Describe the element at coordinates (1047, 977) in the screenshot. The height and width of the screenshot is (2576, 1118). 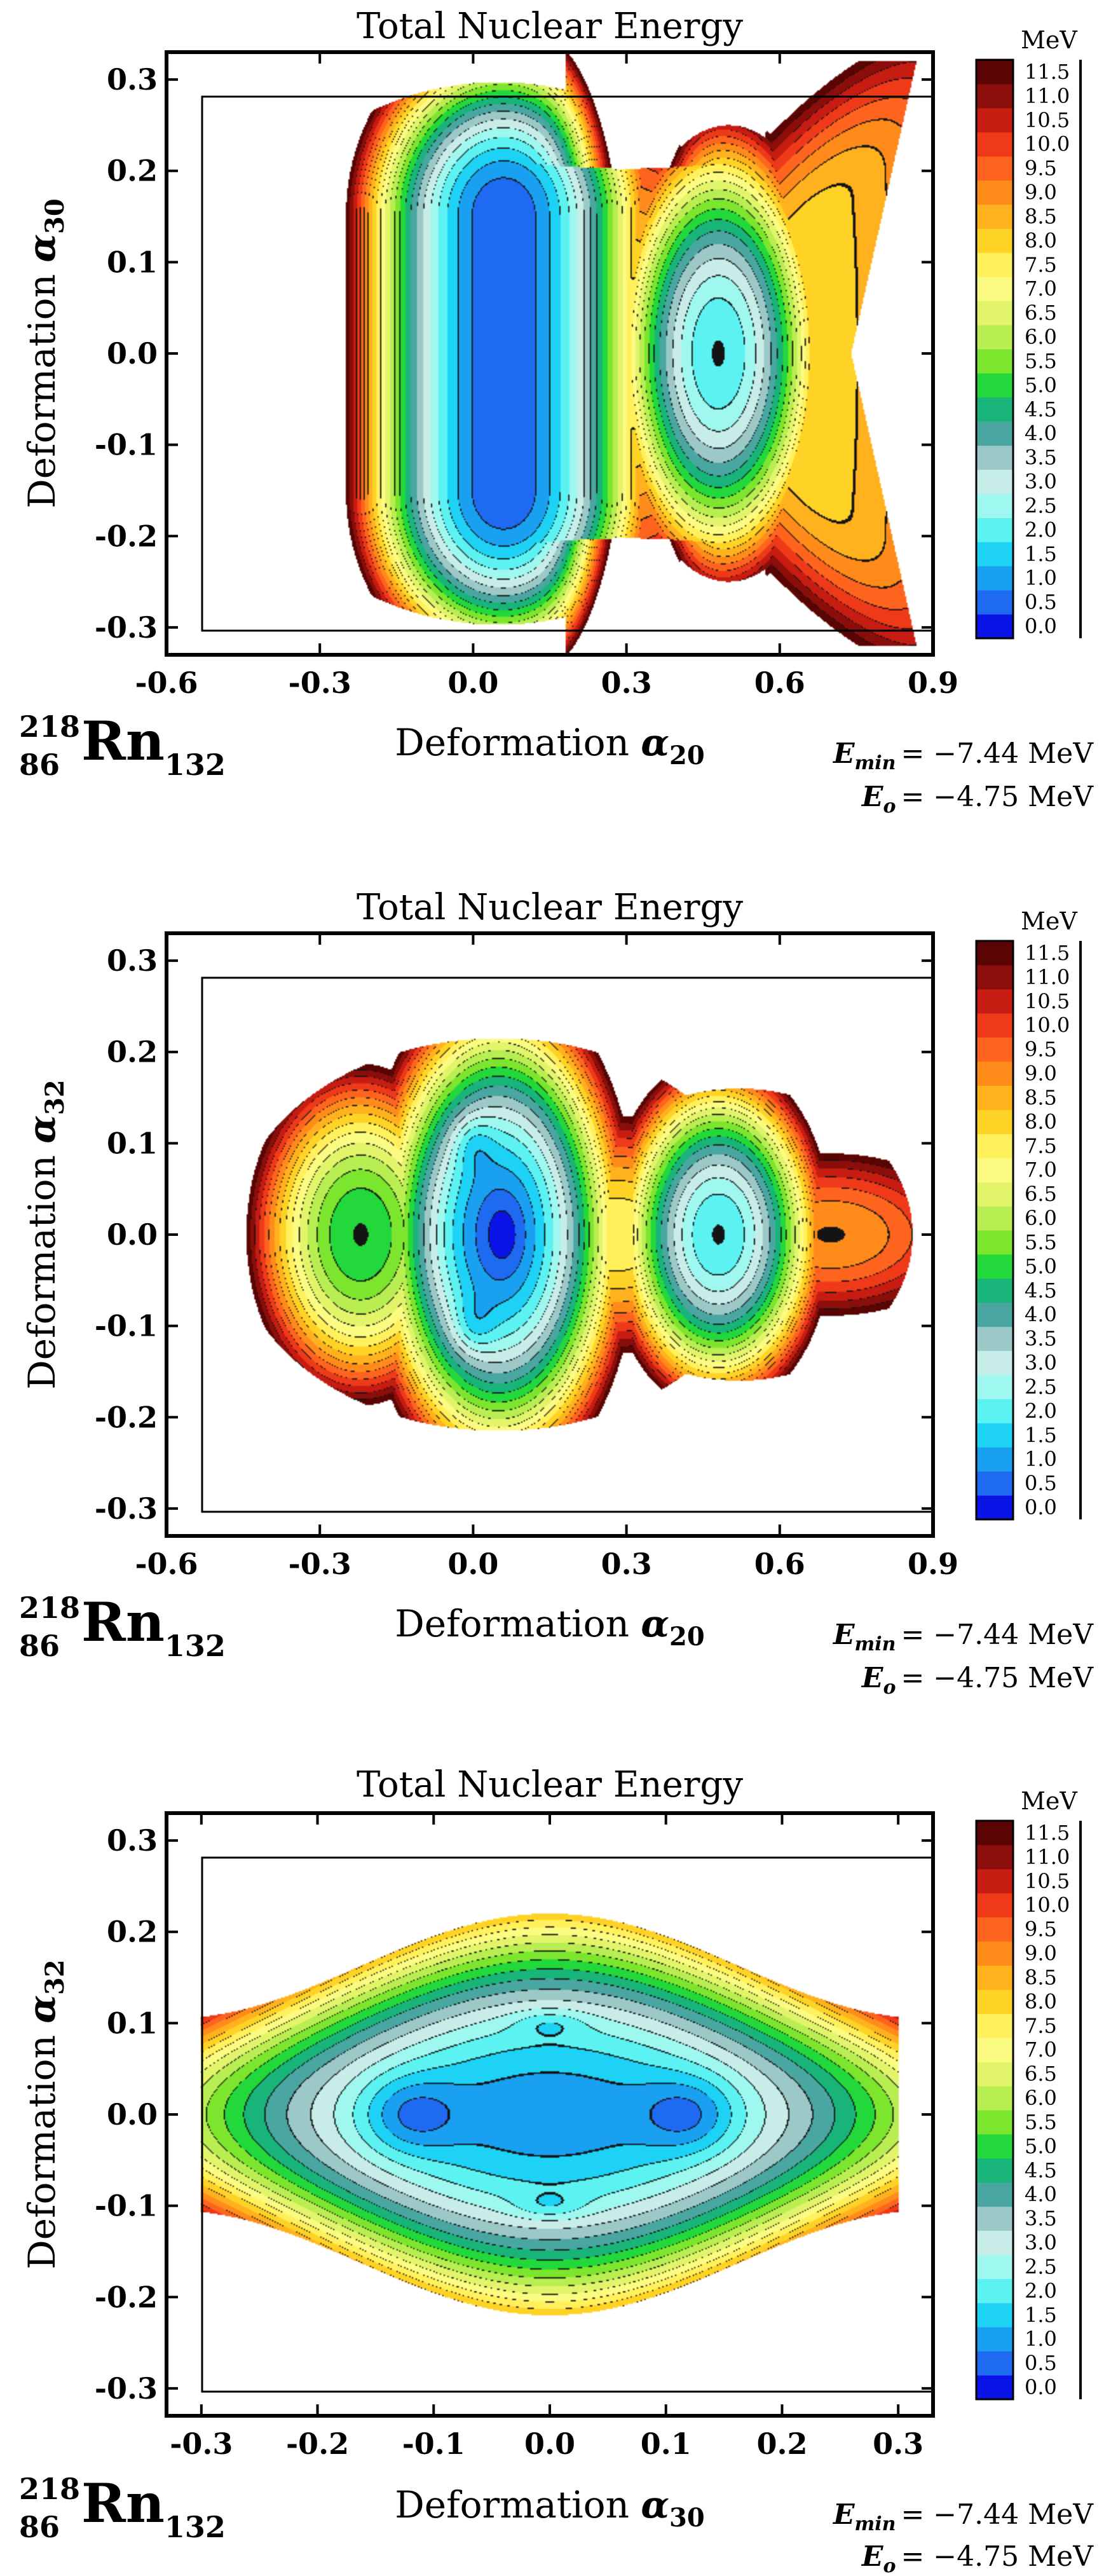
I see `colorbar-level-label: 11.0` at that location.